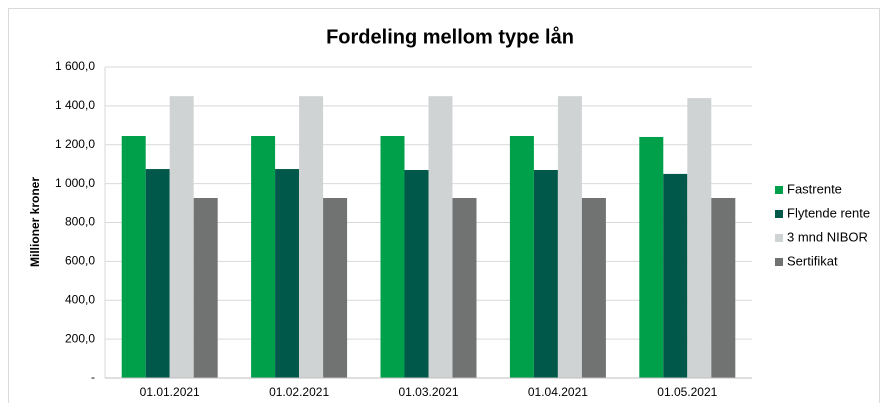  Describe the element at coordinates (814, 188) in the screenshot. I see `legend-label: Fastrente` at that location.